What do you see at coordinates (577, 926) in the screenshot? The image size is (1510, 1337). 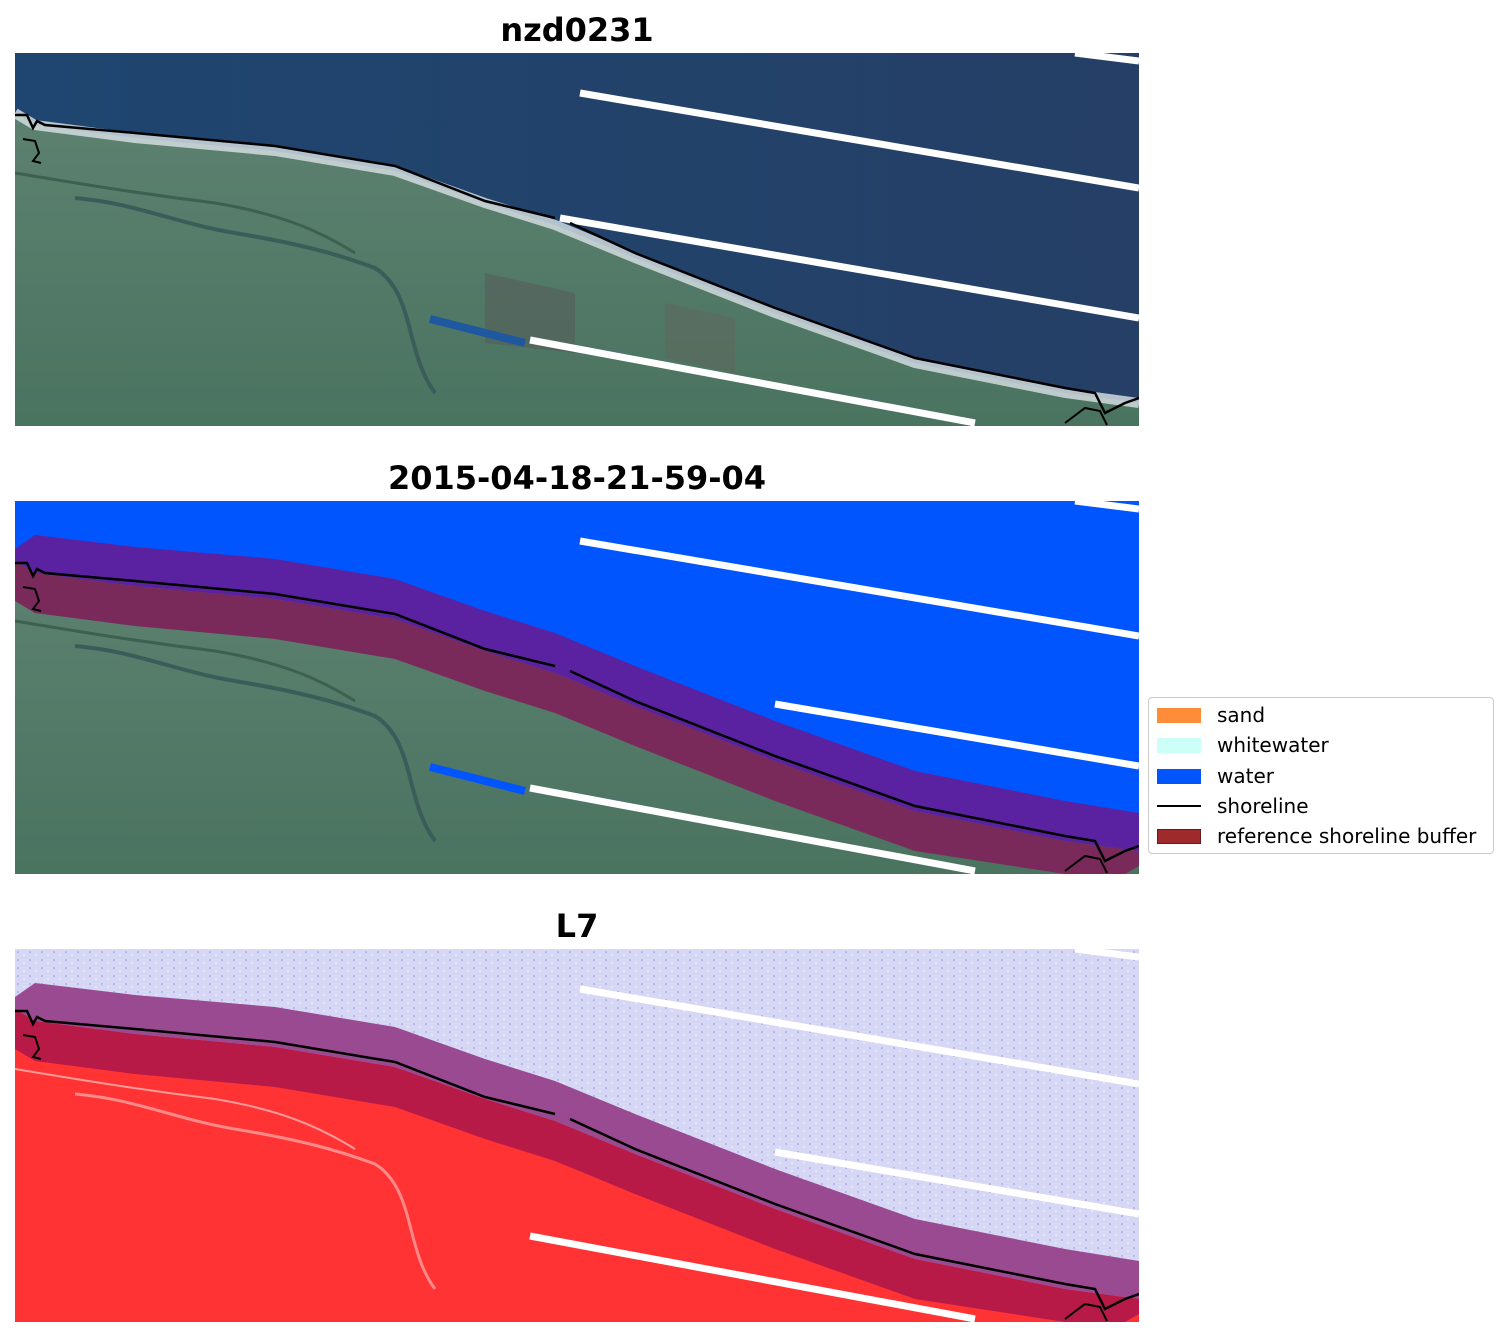 I see `panel-title-index: L7` at bounding box center [577, 926].